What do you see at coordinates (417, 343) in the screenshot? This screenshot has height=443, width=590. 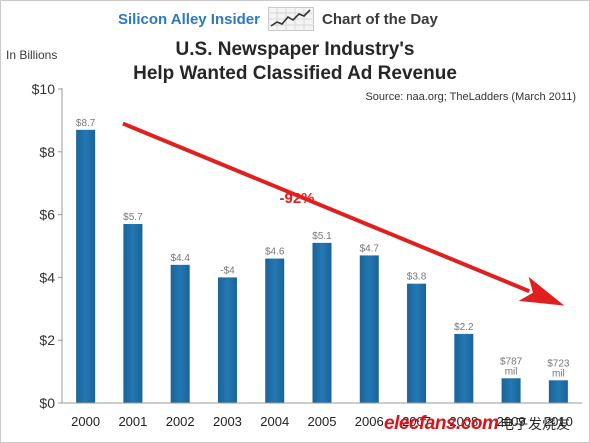 I see `bar-2007` at bounding box center [417, 343].